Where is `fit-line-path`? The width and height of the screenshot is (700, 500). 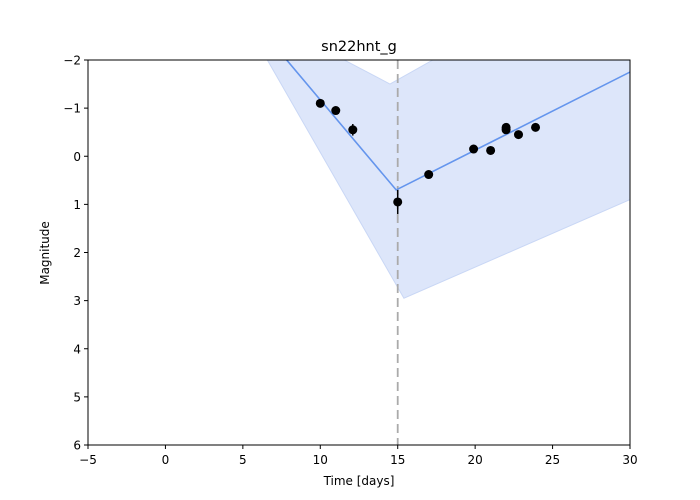 fit-line-path is located at coordinates (457, 125).